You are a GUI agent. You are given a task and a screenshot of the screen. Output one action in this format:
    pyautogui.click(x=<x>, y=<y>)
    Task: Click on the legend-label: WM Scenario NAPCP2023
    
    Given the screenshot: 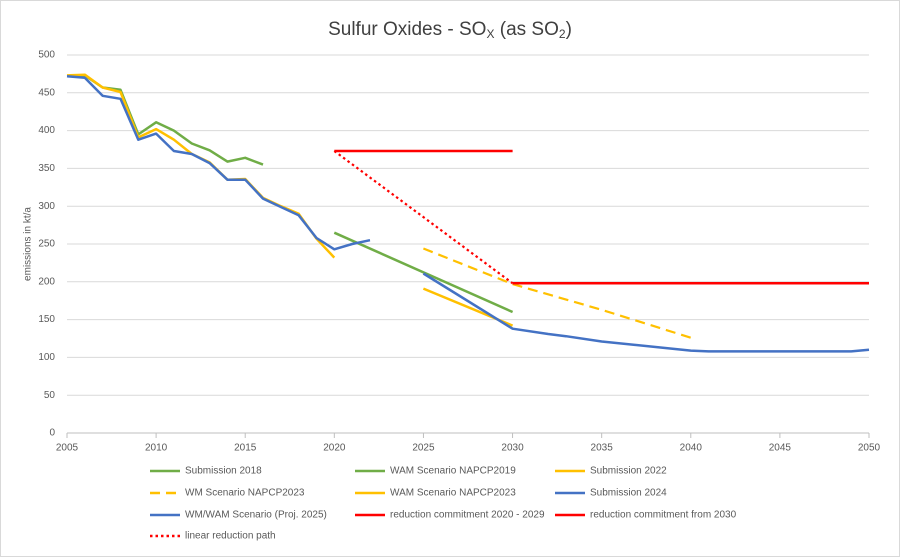 What is the action you would take?
    pyautogui.click(x=245, y=493)
    